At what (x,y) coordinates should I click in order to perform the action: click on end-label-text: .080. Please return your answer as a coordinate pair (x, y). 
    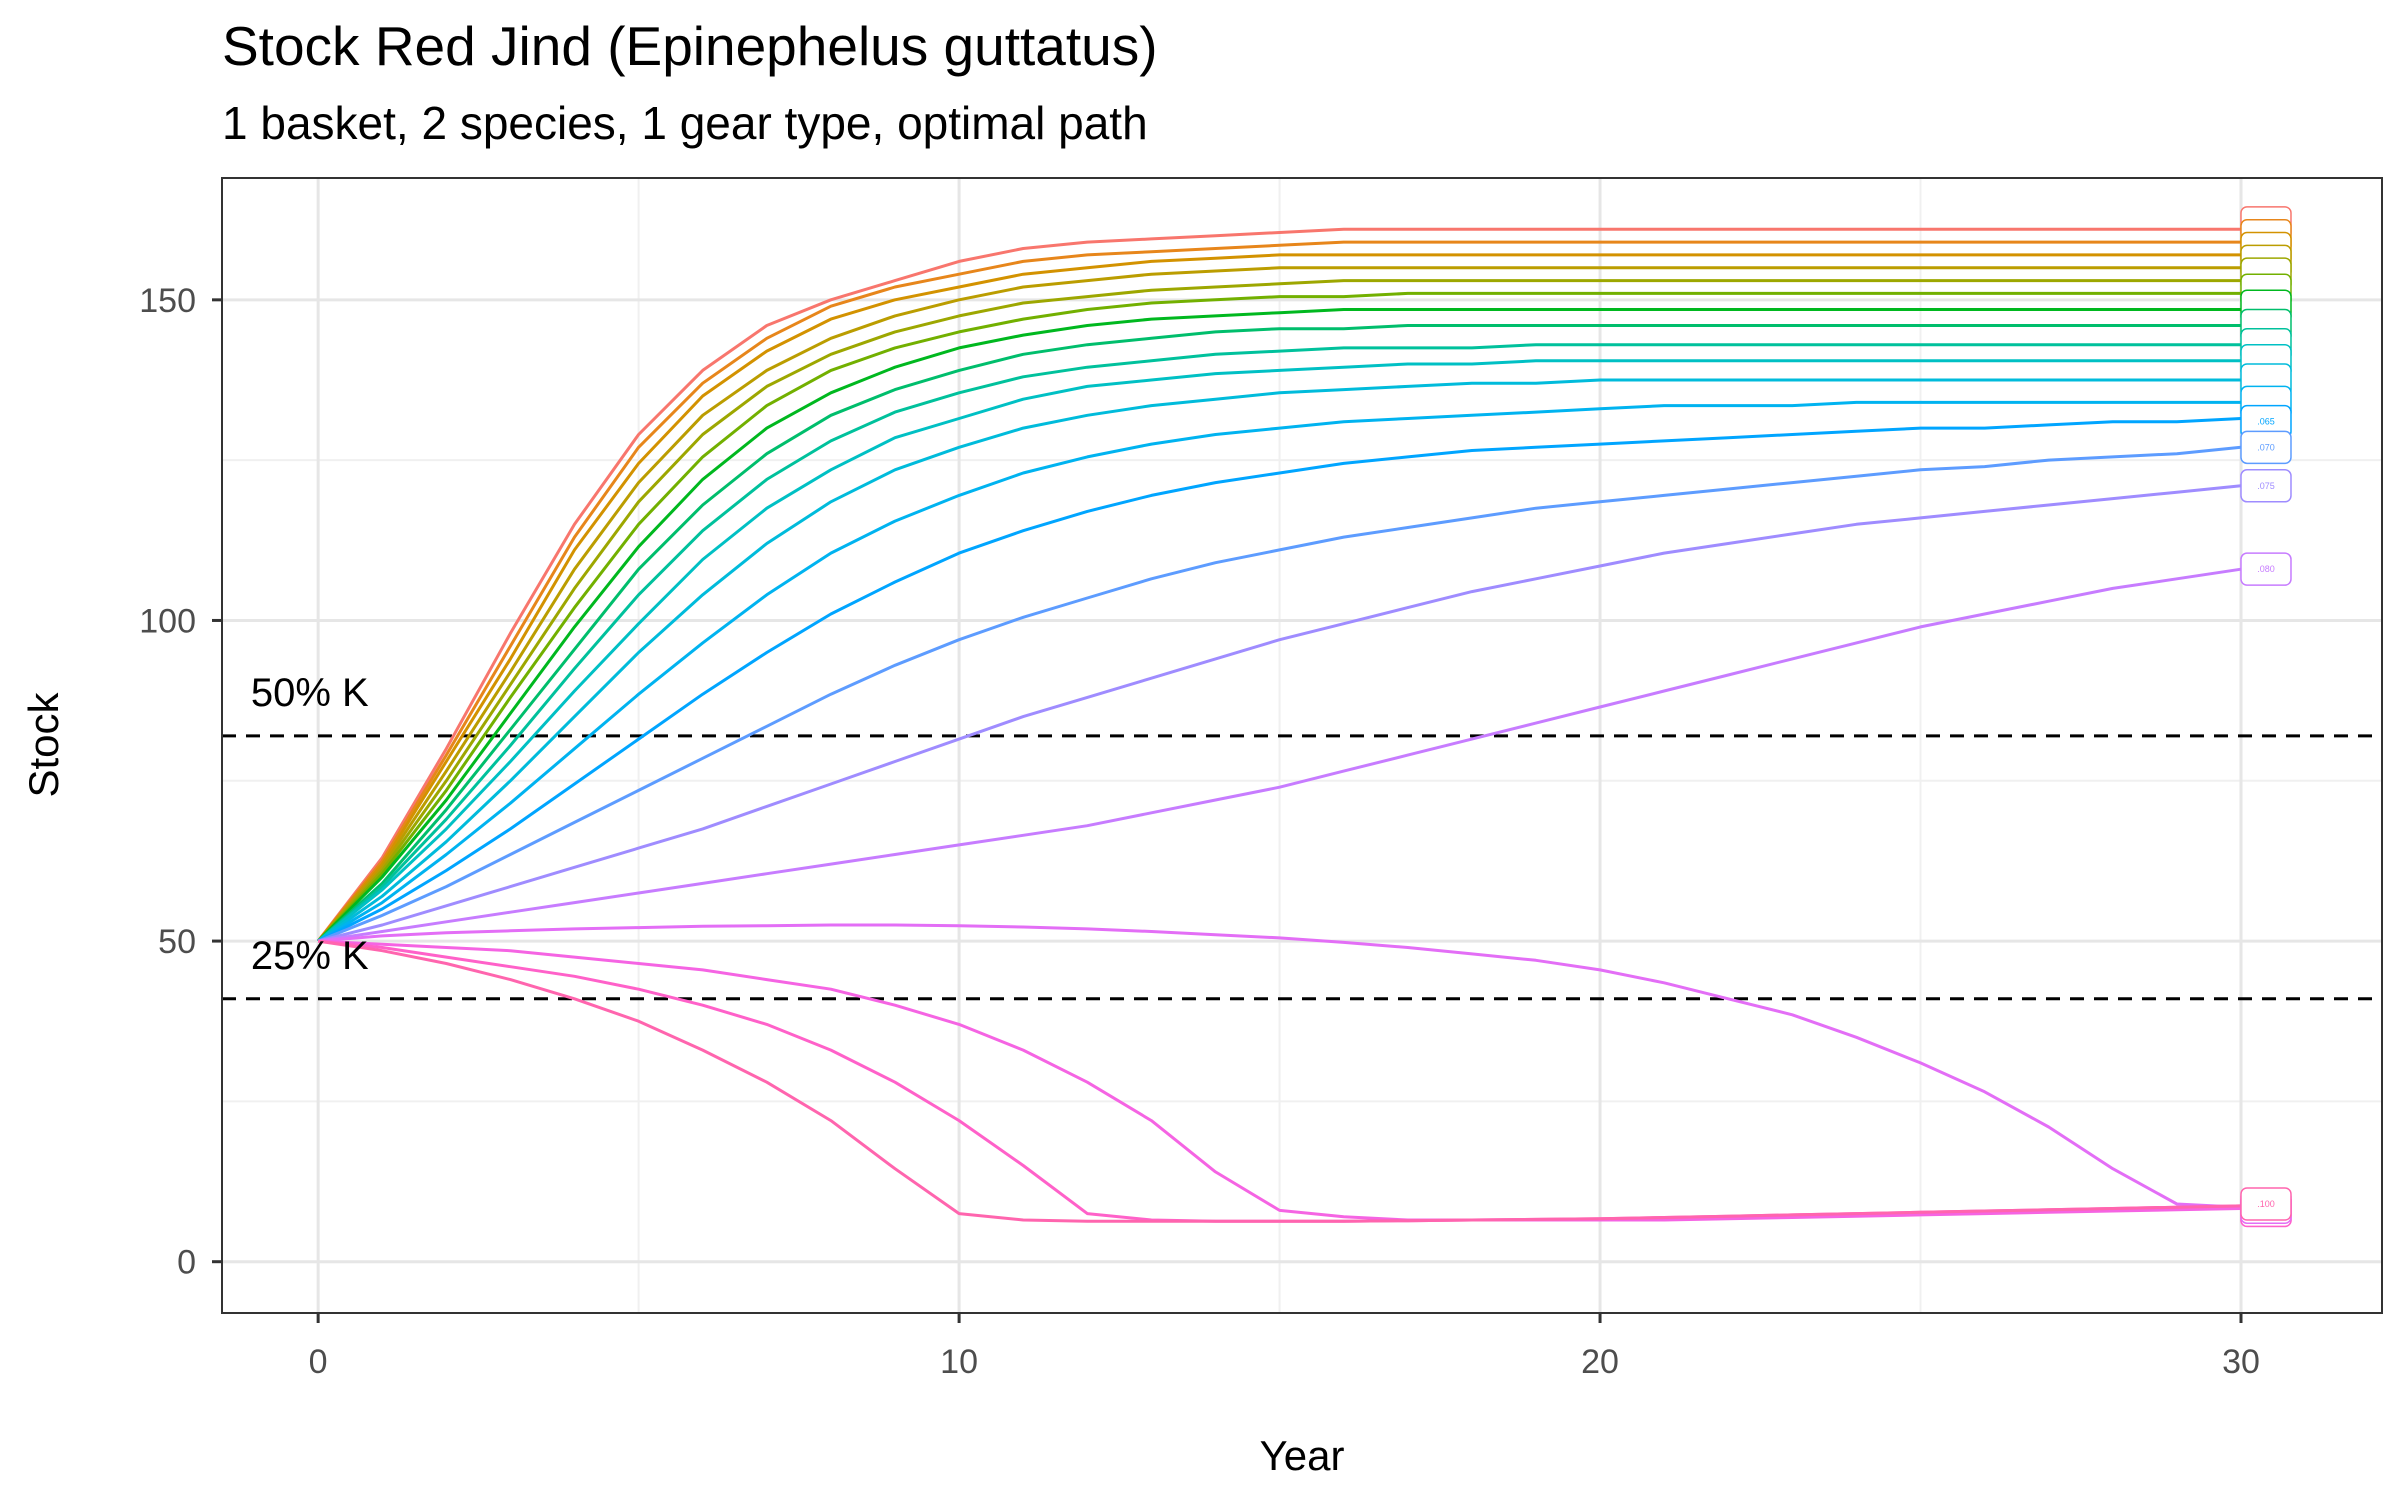
    Looking at the image, I should click on (2266, 569).